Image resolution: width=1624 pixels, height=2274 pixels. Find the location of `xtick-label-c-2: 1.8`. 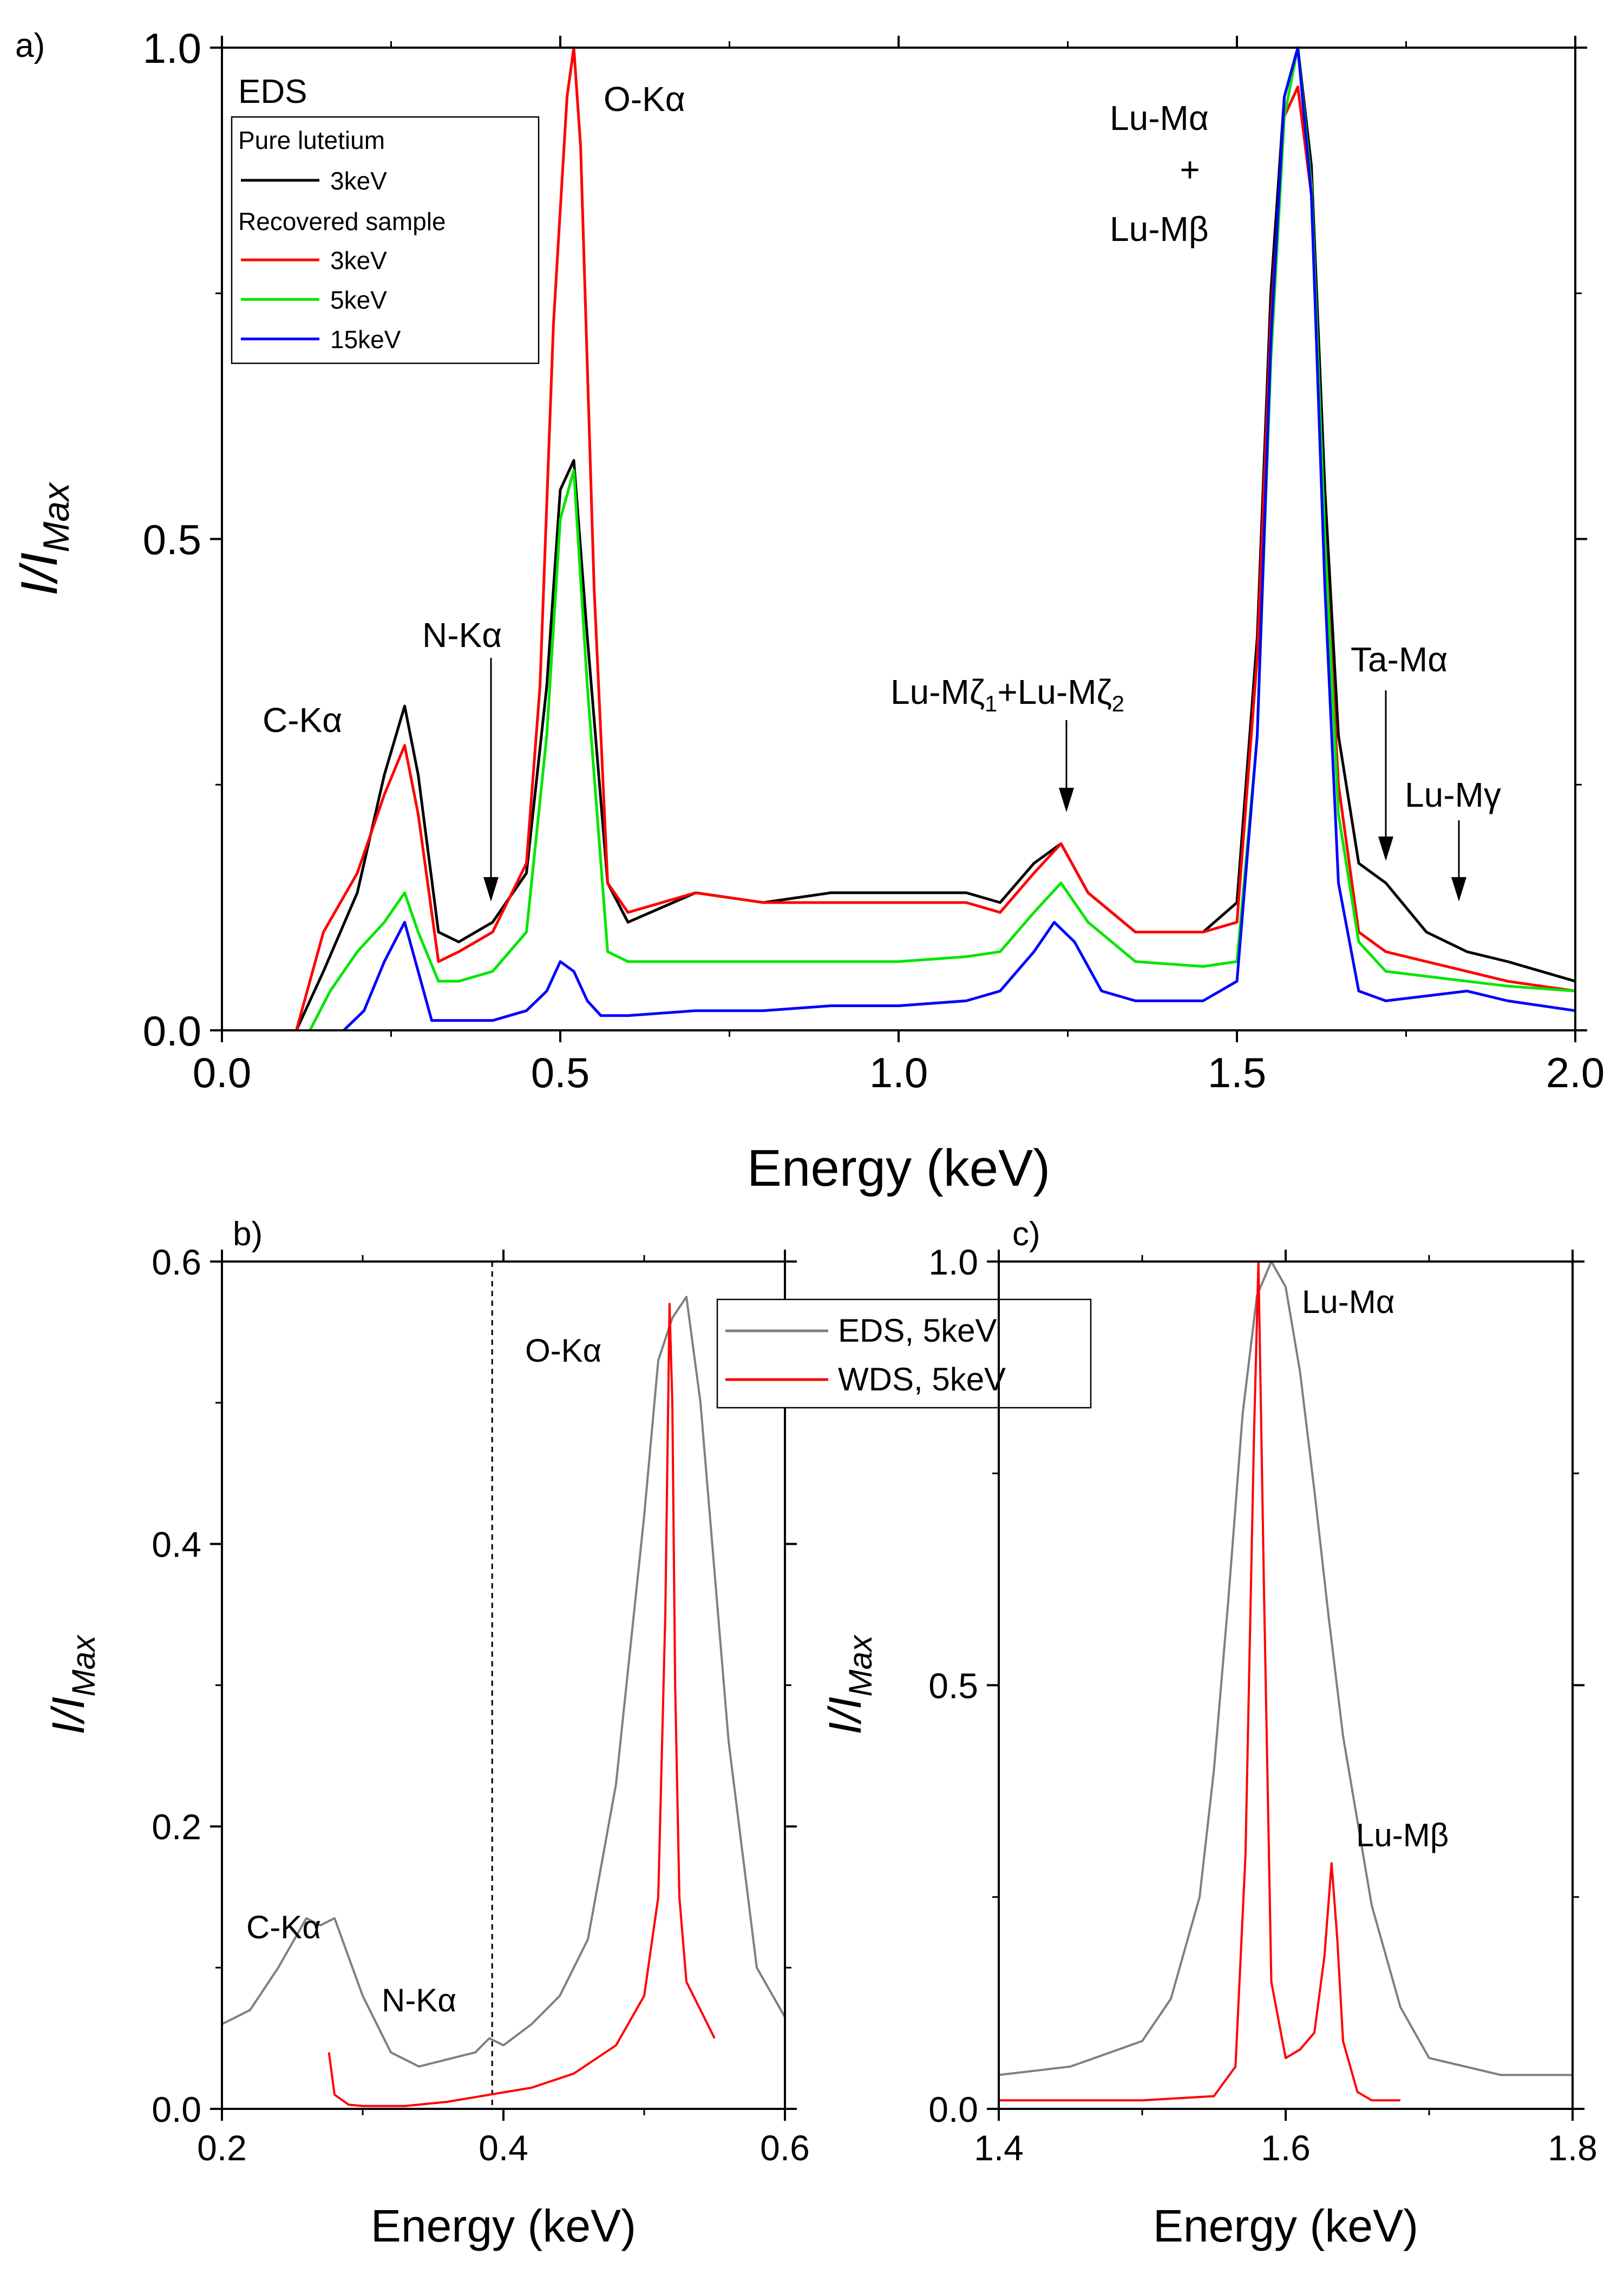

xtick-label-c-2: 1.8 is located at coordinates (1573, 2148).